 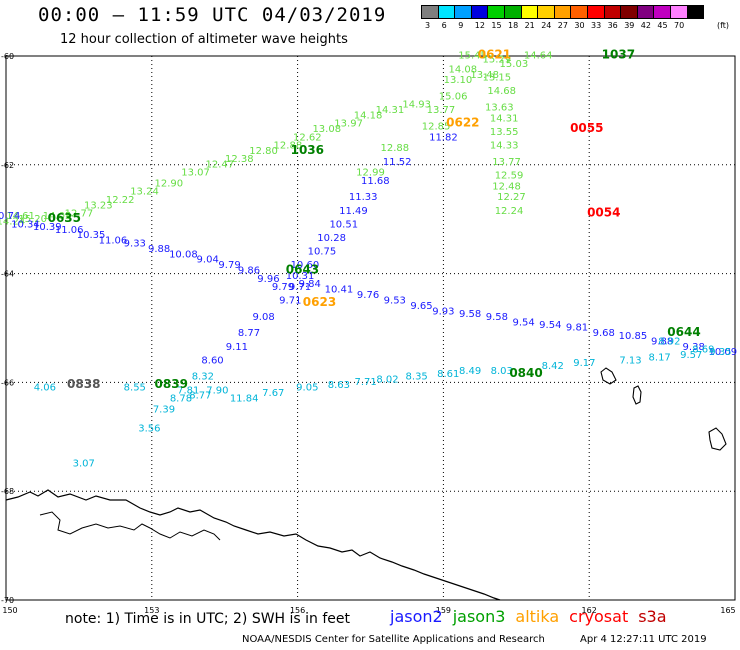 I want to click on wave-height-value: 8.69, so click(x=703, y=349).